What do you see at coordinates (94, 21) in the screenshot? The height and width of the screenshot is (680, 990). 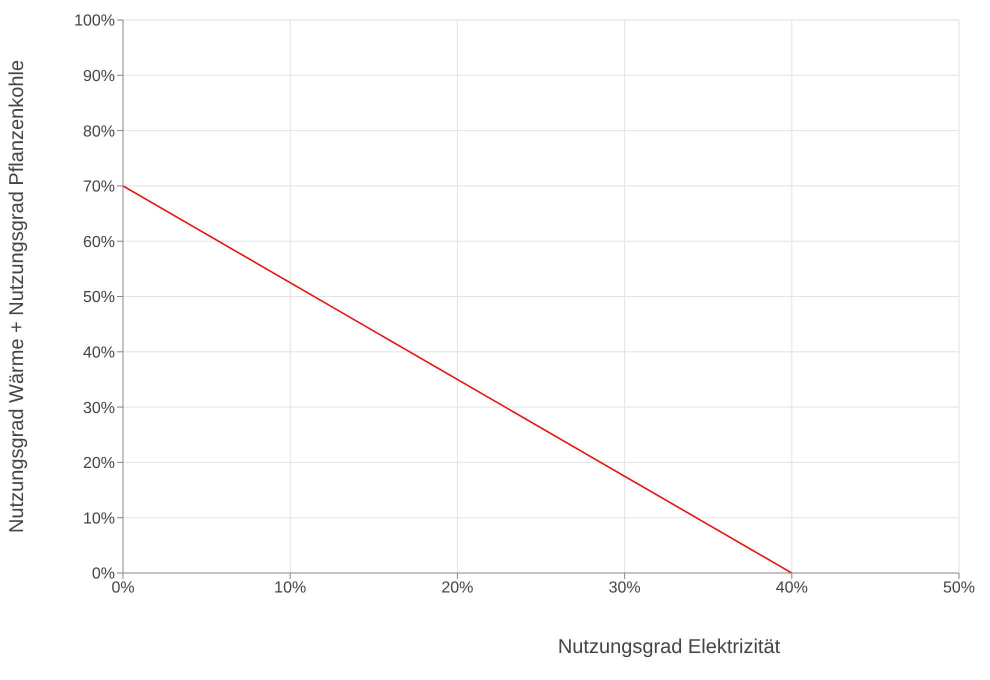 I see `y-tick-label: 100%` at bounding box center [94, 21].